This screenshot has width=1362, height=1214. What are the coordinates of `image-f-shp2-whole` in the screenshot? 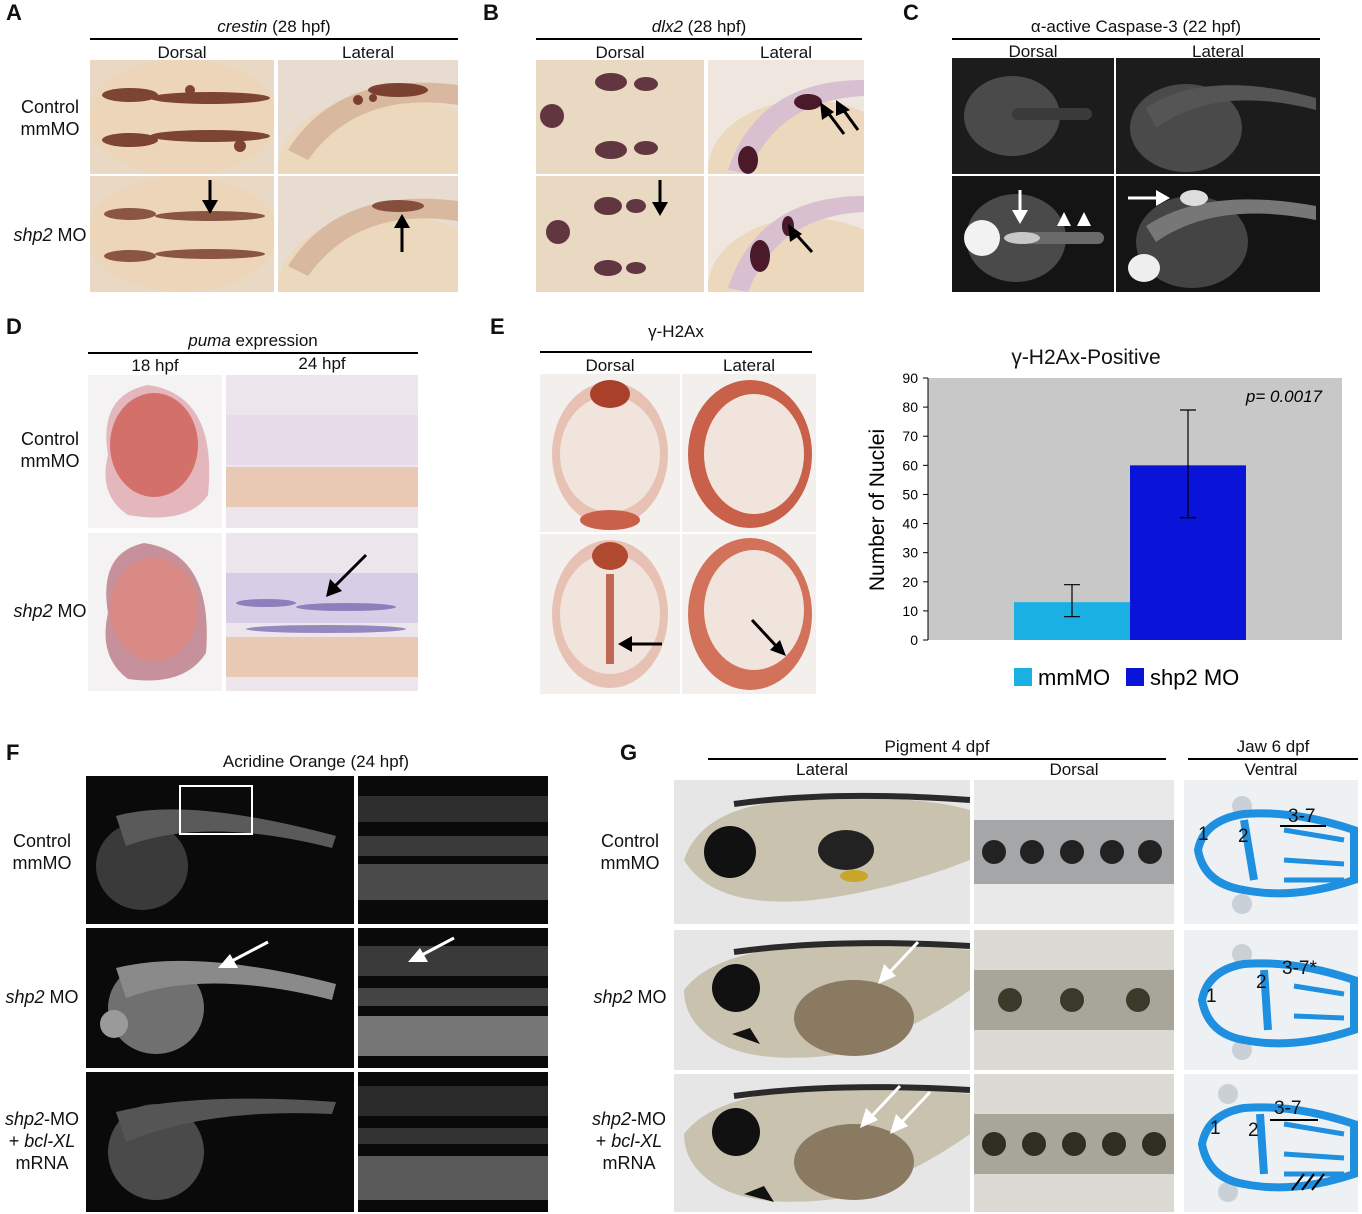 It's located at (220, 998).